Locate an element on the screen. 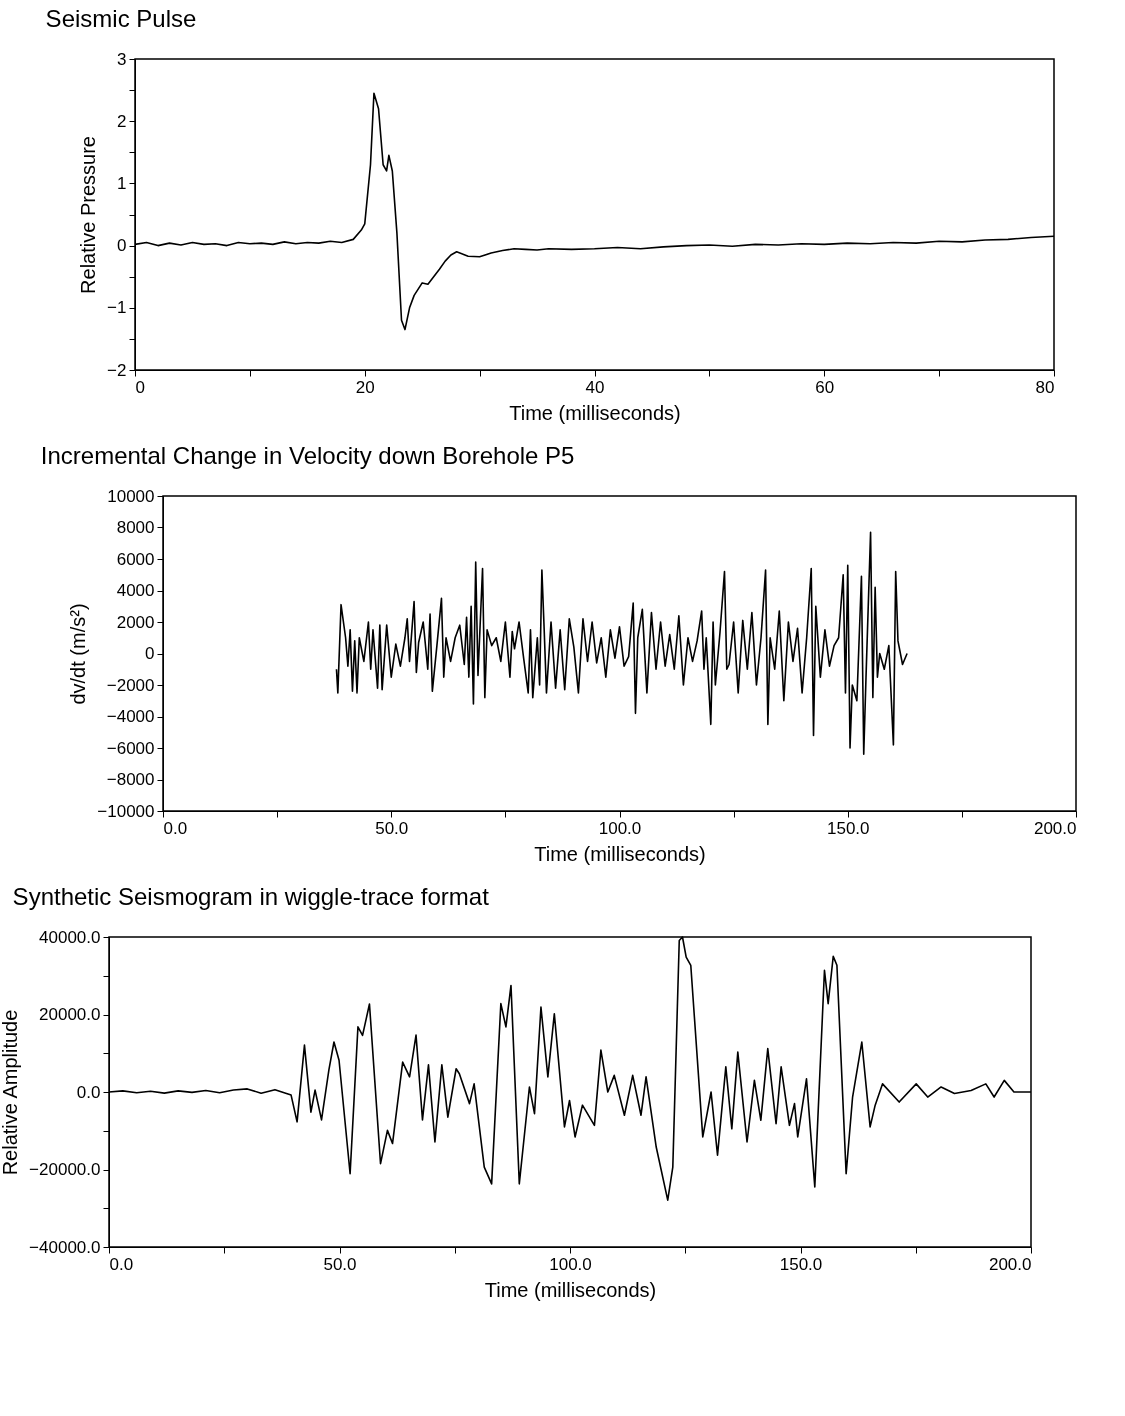 The image size is (1125, 1416). x-tick-label: 60 is located at coordinates (825, 387).